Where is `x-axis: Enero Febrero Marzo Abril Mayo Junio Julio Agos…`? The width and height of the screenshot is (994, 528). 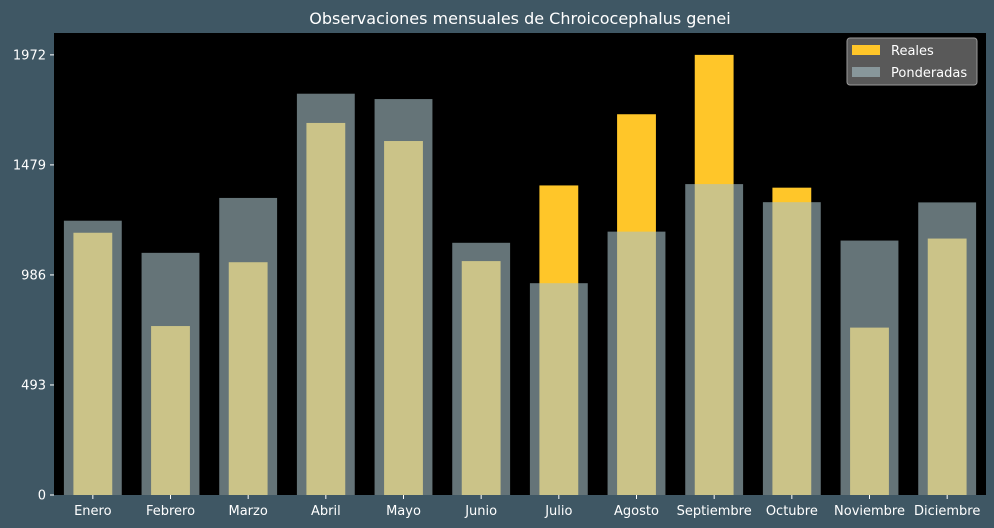
x-axis: Enero Febrero Marzo Abril Mayo Junio Julio Agos… is located at coordinates (527, 507).